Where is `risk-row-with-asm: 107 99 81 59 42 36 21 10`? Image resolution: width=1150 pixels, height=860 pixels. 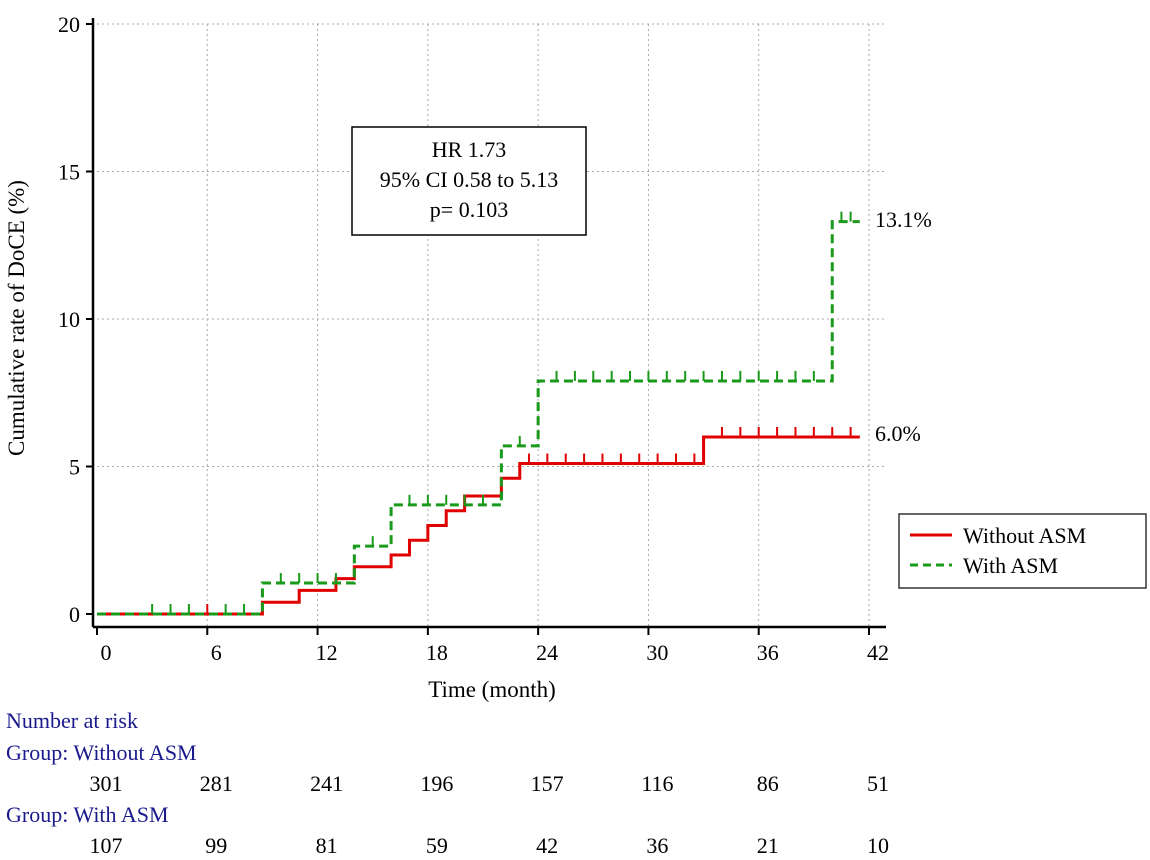
risk-row-with-asm: 107 99 81 59 42 36 21 10 is located at coordinates (490, 845).